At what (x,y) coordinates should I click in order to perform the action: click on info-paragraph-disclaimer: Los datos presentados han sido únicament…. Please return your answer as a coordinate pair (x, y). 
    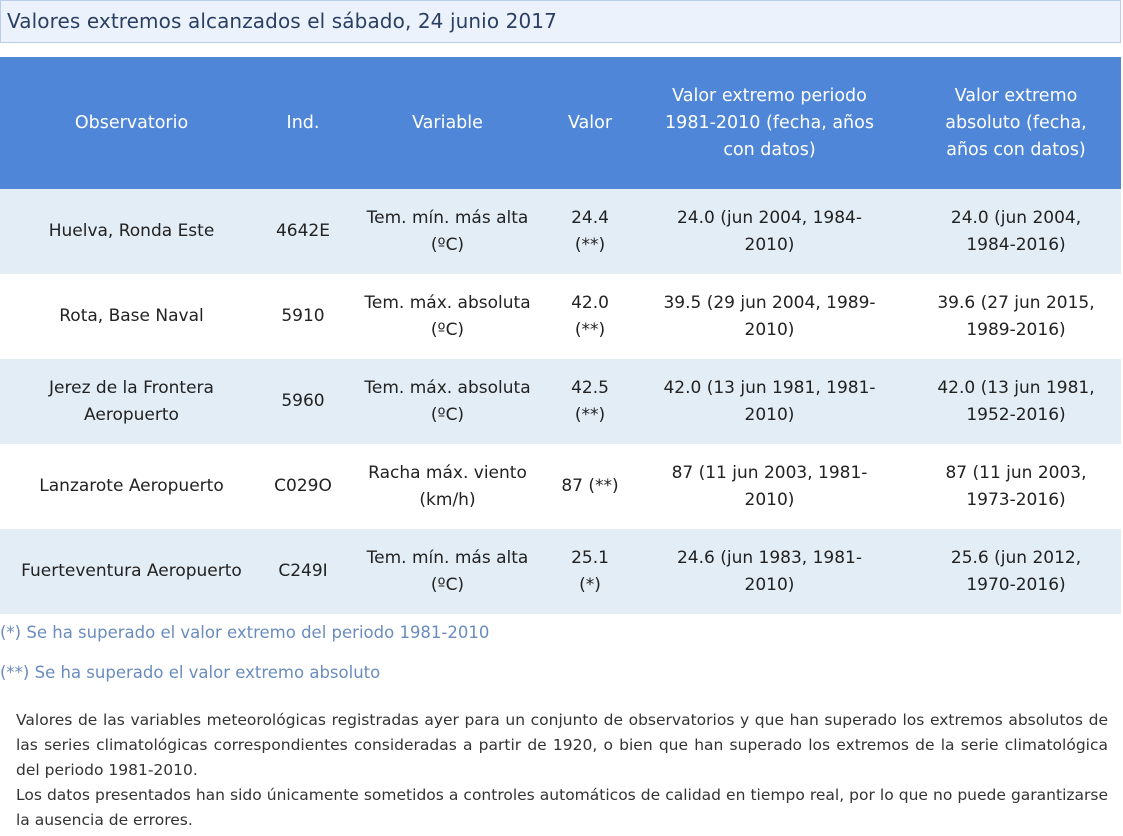
    Looking at the image, I should click on (562, 807).